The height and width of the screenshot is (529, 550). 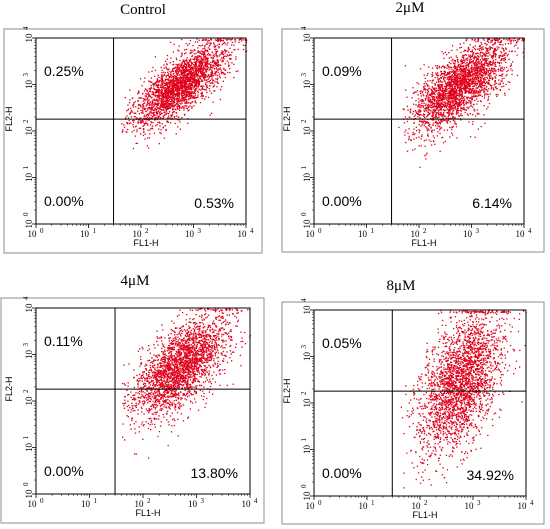 I want to click on quadrant-lower-left-pct: 0.00%, so click(x=64, y=201).